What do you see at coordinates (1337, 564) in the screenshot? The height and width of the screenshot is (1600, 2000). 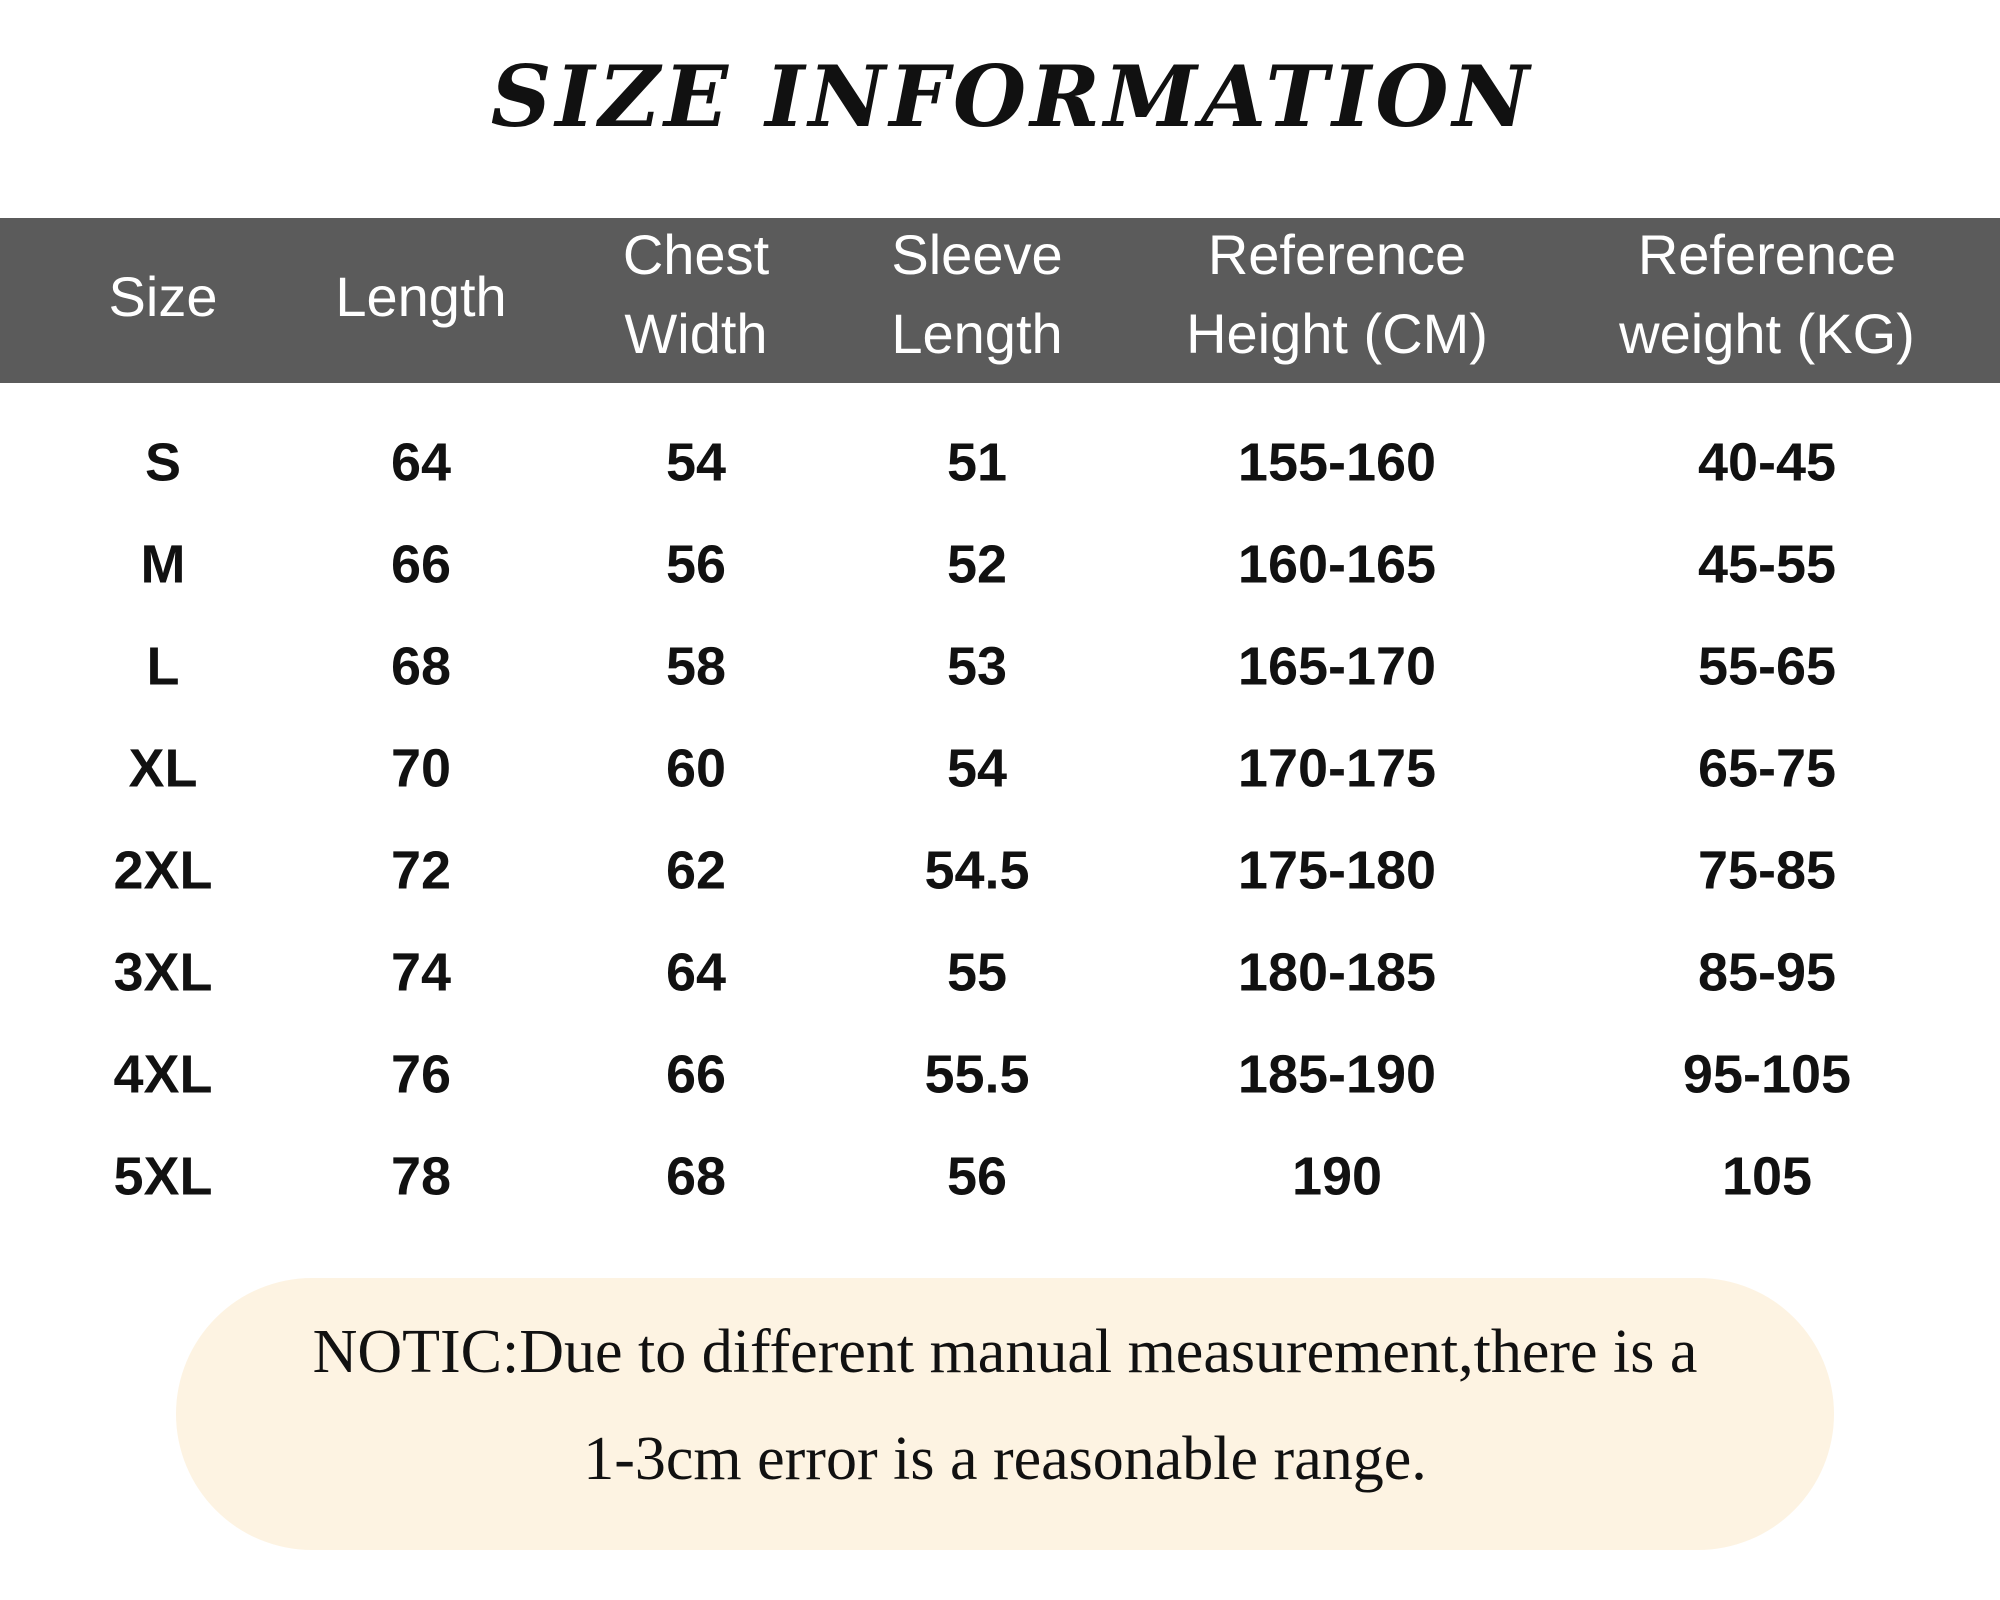 I see `table-cell: 160-165` at bounding box center [1337, 564].